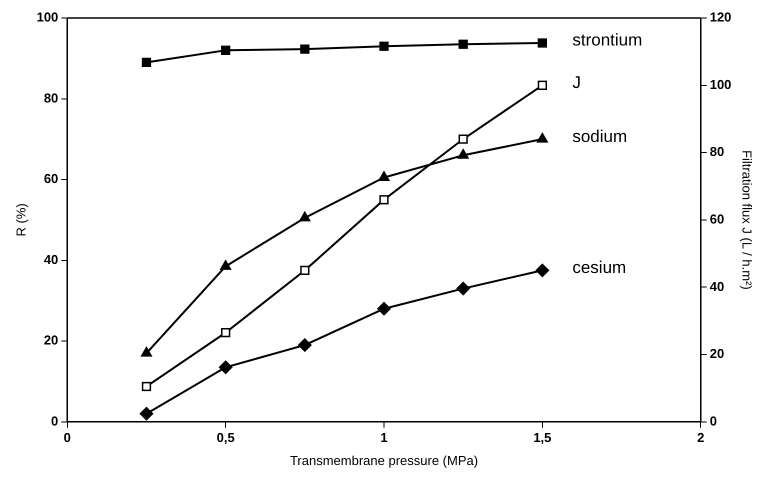 This screenshot has width=768, height=477. I want to click on series-label: J, so click(576, 82).